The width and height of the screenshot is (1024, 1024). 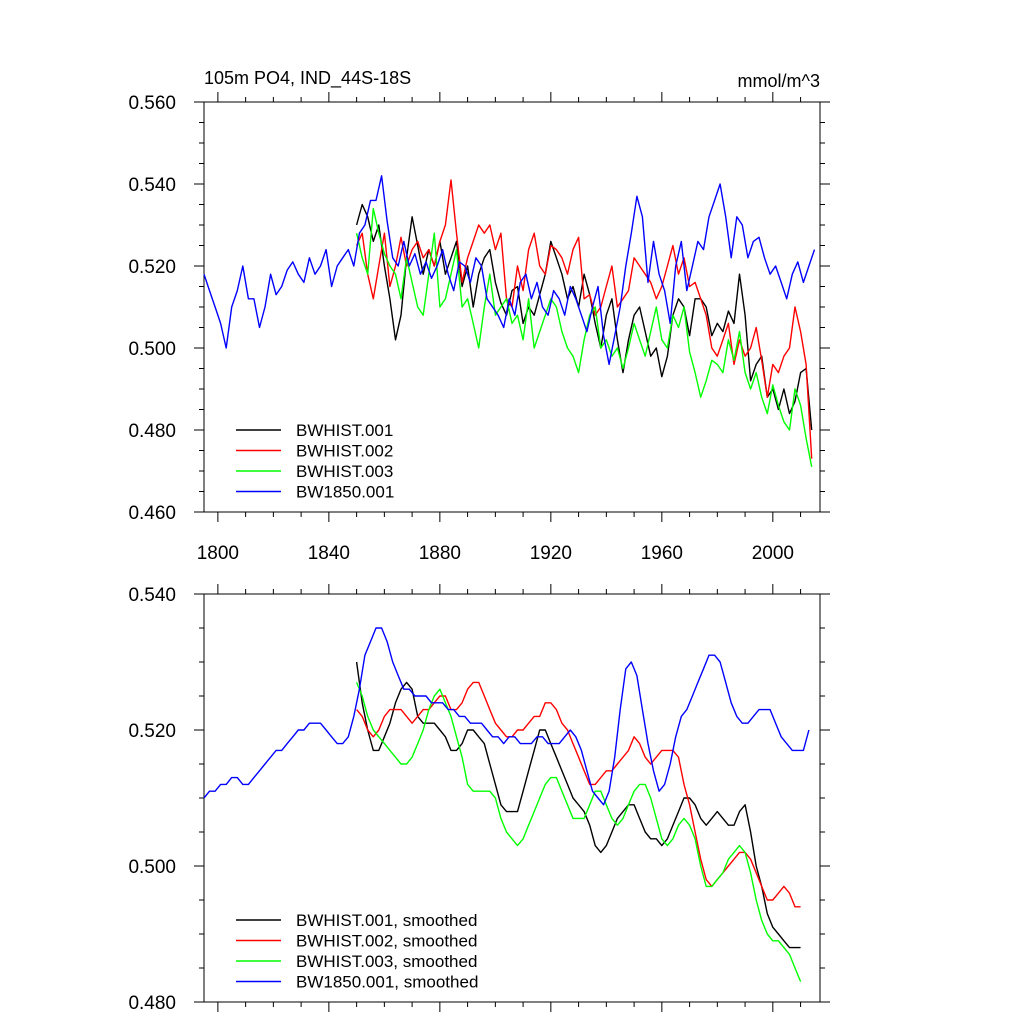 What do you see at coordinates (386, 961) in the screenshot?
I see `legend-label: BWHIST.003, smoothed` at bounding box center [386, 961].